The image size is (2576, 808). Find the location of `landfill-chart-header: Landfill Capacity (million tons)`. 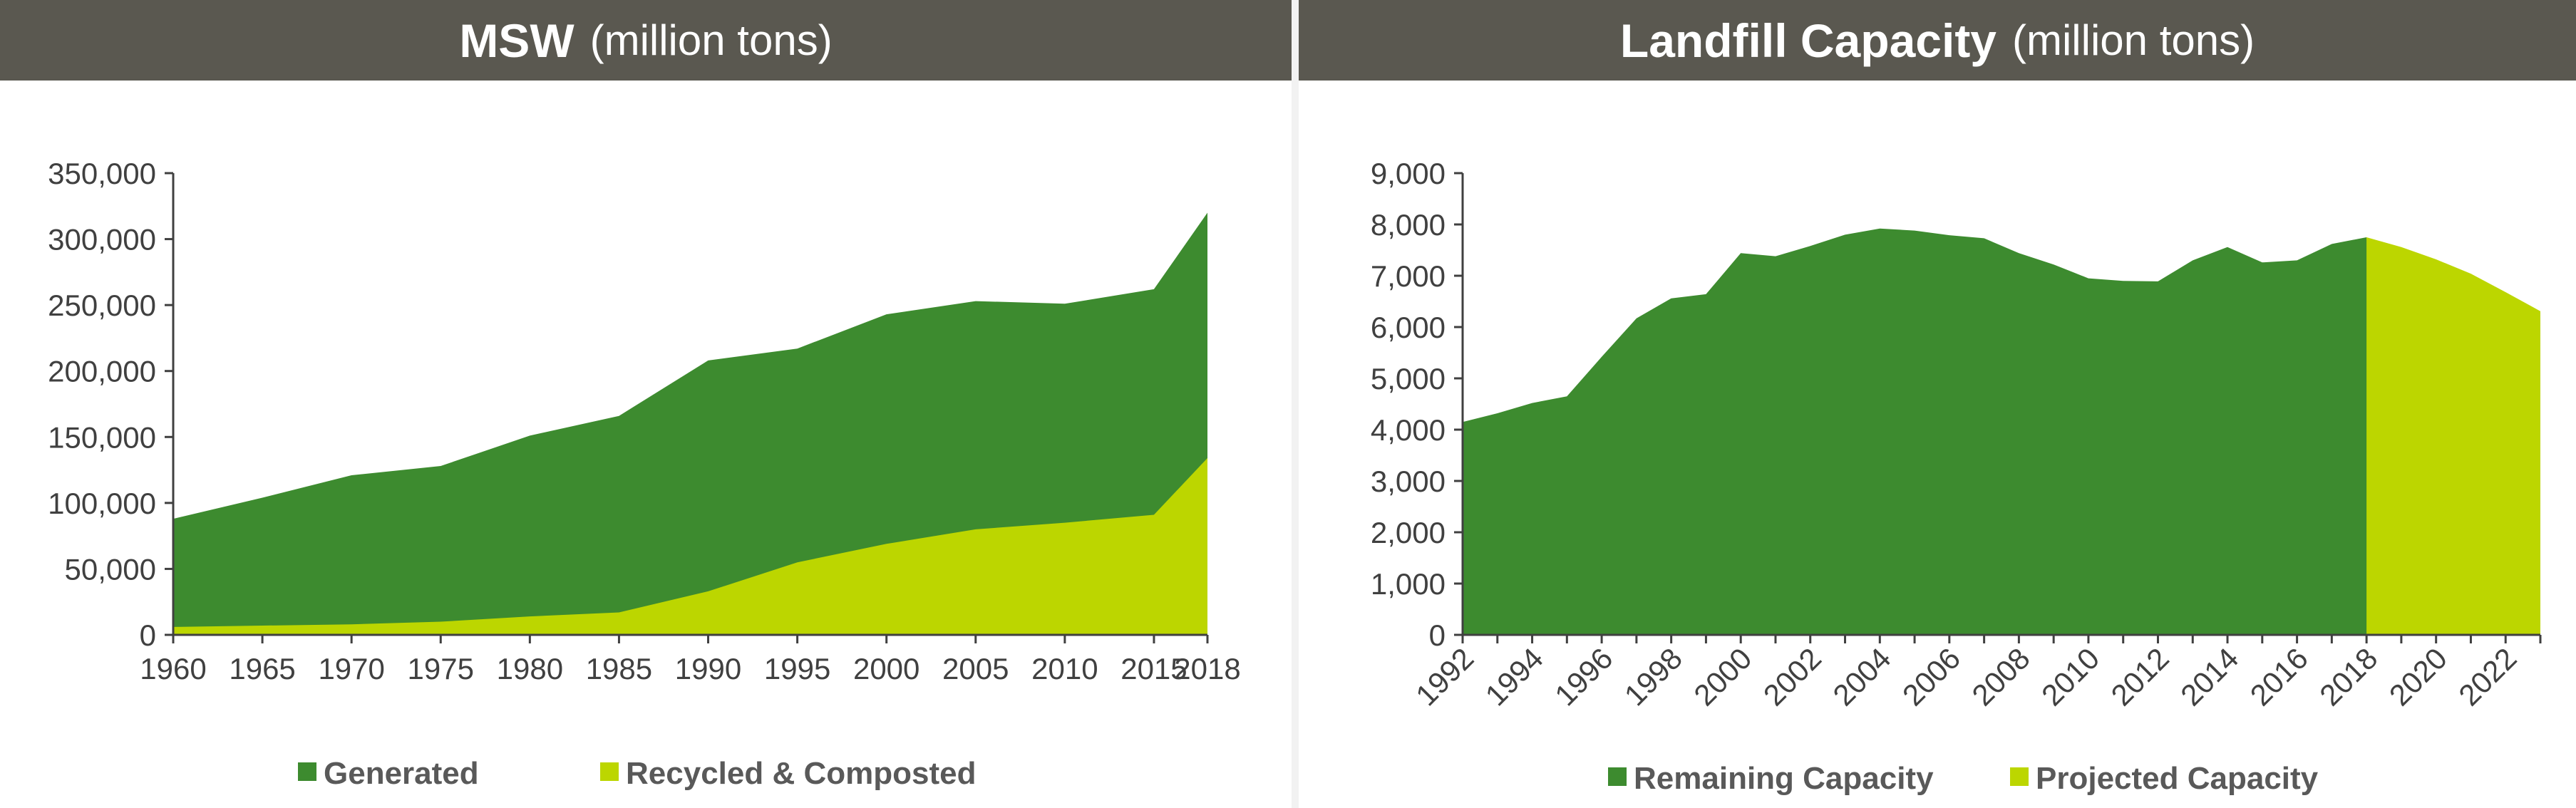

landfill-chart-header: Landfill Capacity (million tons) is located at coordinates (1937, 40).